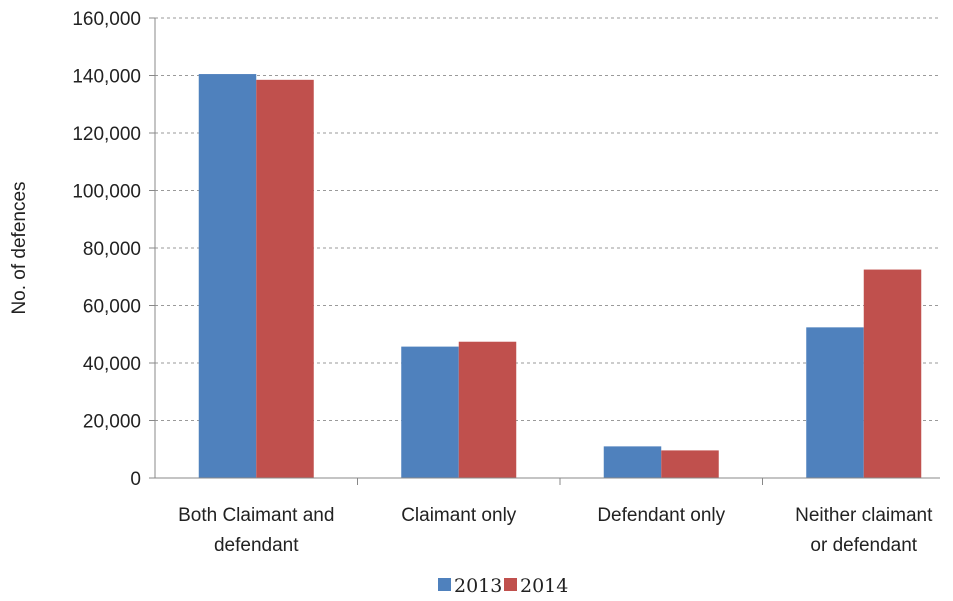  I want to click on y-tick-label: 160,000, so click(106, 19).